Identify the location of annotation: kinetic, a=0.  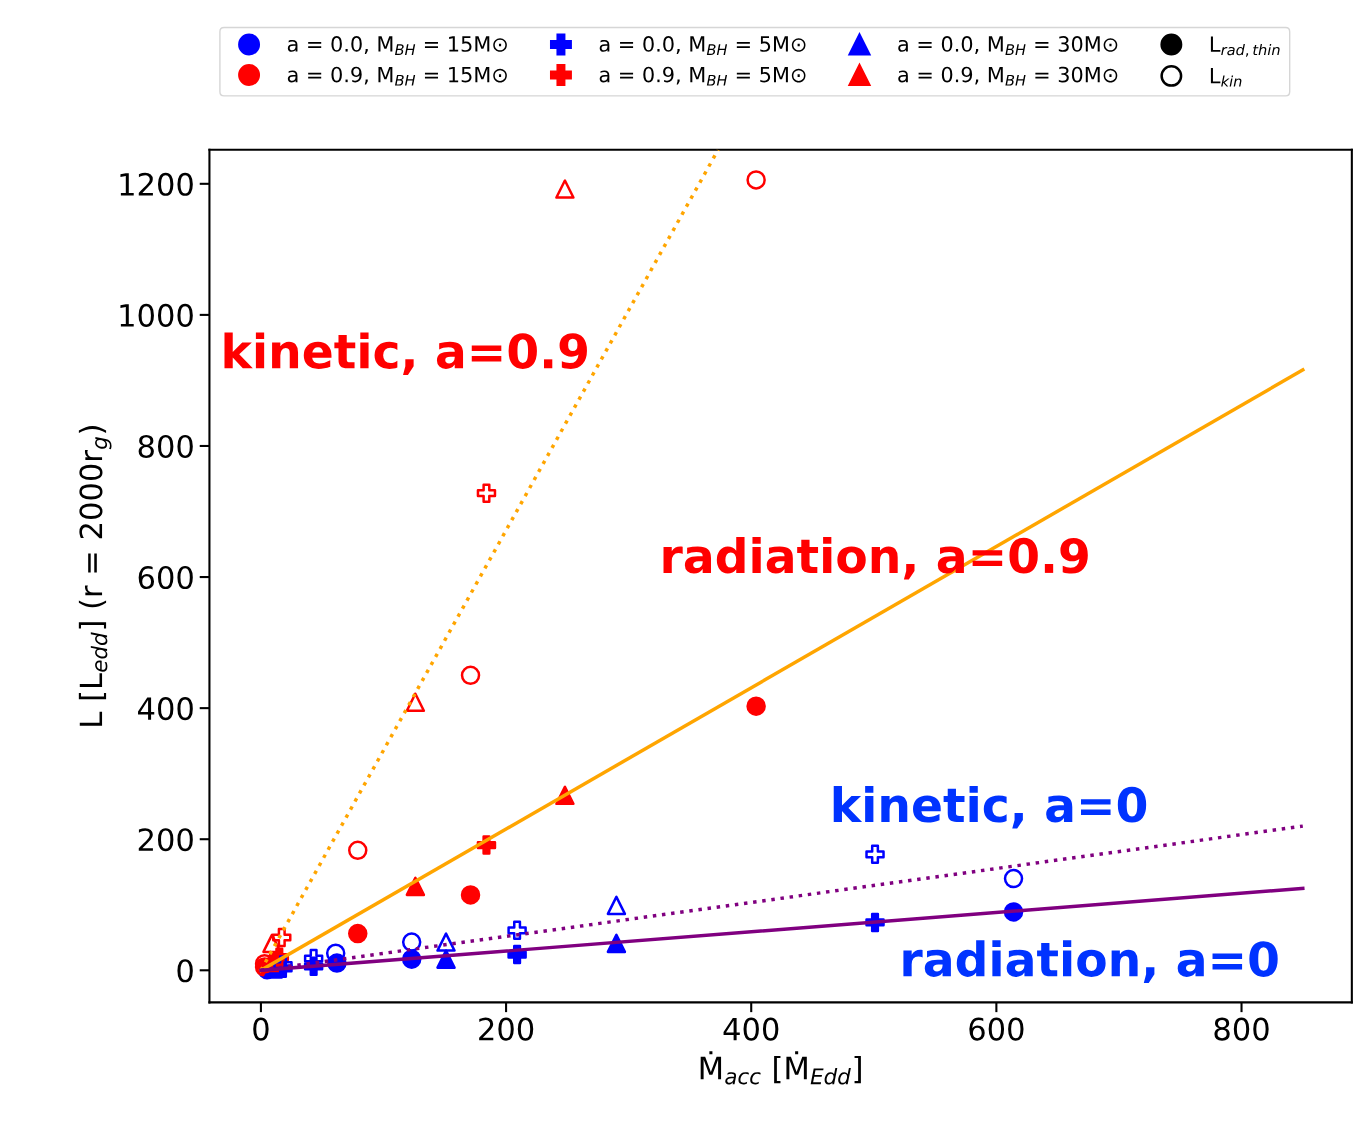
(990, 807).